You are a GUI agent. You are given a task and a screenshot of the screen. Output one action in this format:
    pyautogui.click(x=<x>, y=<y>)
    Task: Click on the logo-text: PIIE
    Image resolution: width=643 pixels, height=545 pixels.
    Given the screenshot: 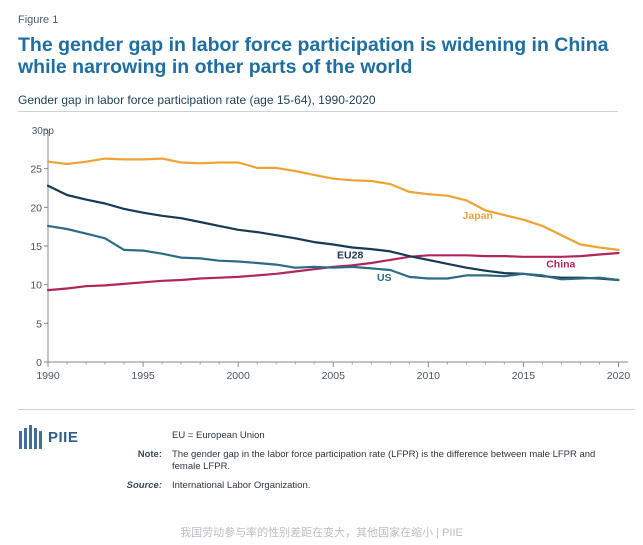 What is the action you would take?
    pyautogui.click(x=63, y=437)
    